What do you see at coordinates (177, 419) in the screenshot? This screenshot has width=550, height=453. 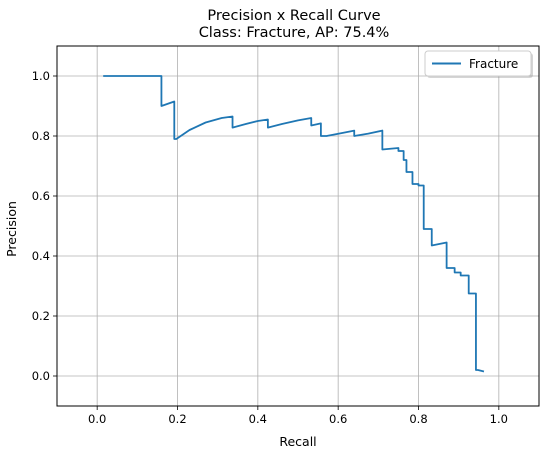 I see `x-tick-label: 0.2` at bounding box center [177, 419].